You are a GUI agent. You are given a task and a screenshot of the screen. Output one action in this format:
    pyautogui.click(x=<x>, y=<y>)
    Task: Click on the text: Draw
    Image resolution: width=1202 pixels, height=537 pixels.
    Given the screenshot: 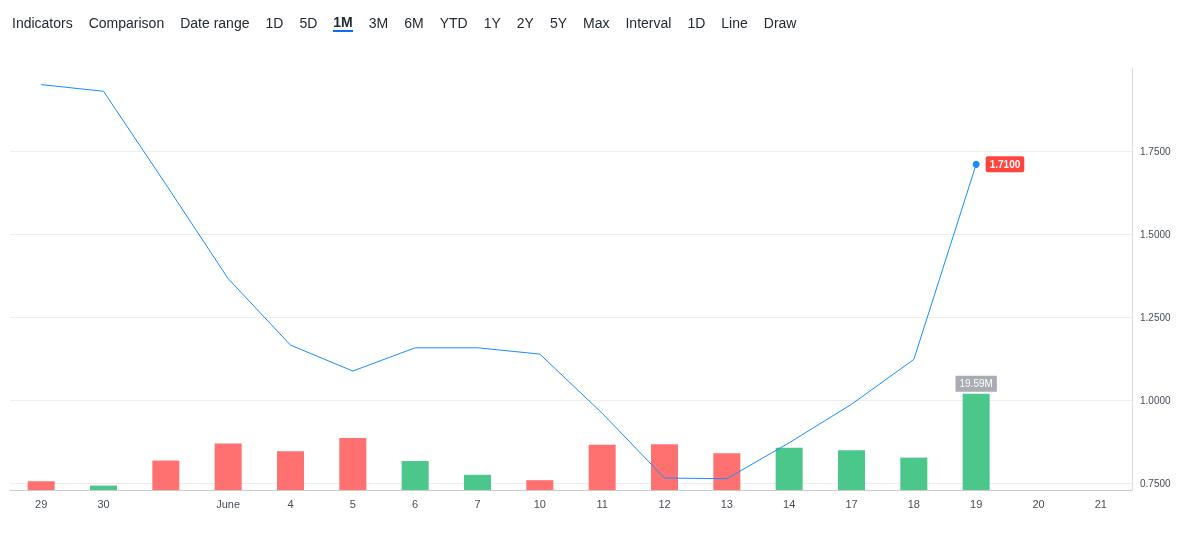 What is the action you would take?
    pyautogui.click(x=780, y=23)
    